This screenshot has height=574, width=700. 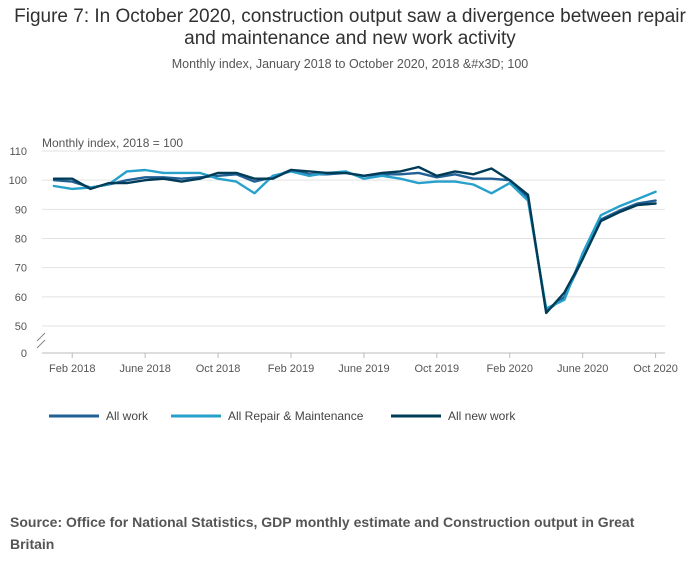 I want to click on y-tick-label: 70, so click(x=21, y=269).